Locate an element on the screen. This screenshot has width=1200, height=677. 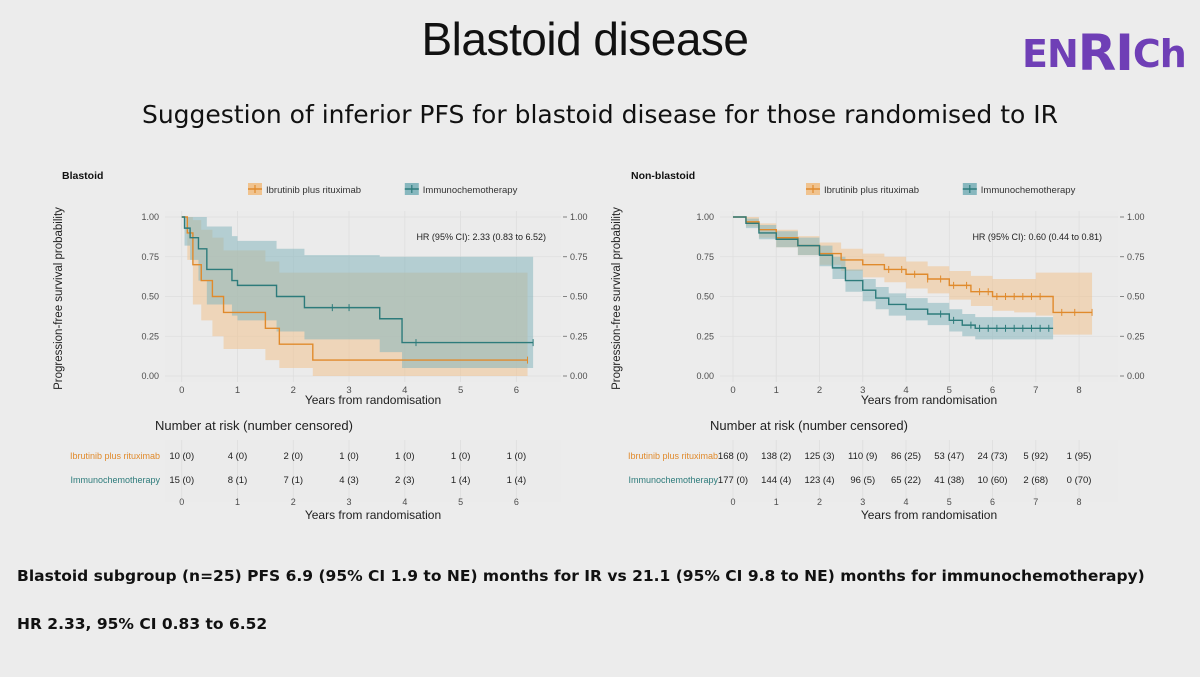
risk-x-tick-label: 1 is located at coordinates (237, 502).